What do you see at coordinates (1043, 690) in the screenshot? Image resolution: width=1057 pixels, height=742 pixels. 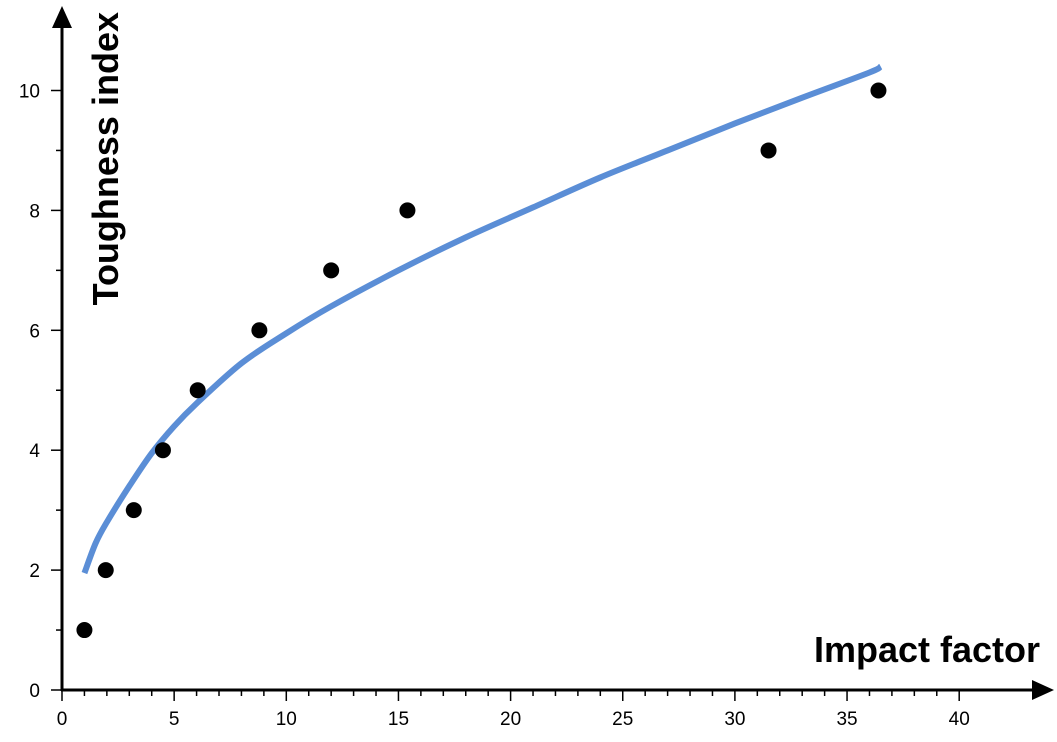 I see `x-axis-arrow` at bounding box center [1043, 690].